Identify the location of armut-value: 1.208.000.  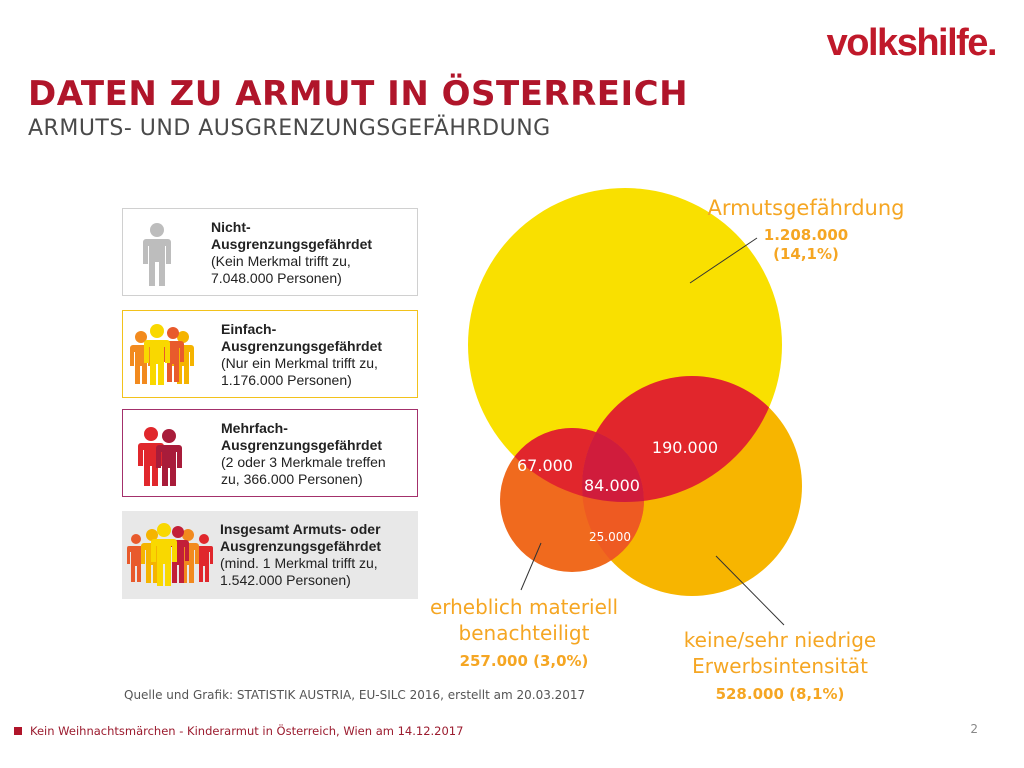
(806, 235).